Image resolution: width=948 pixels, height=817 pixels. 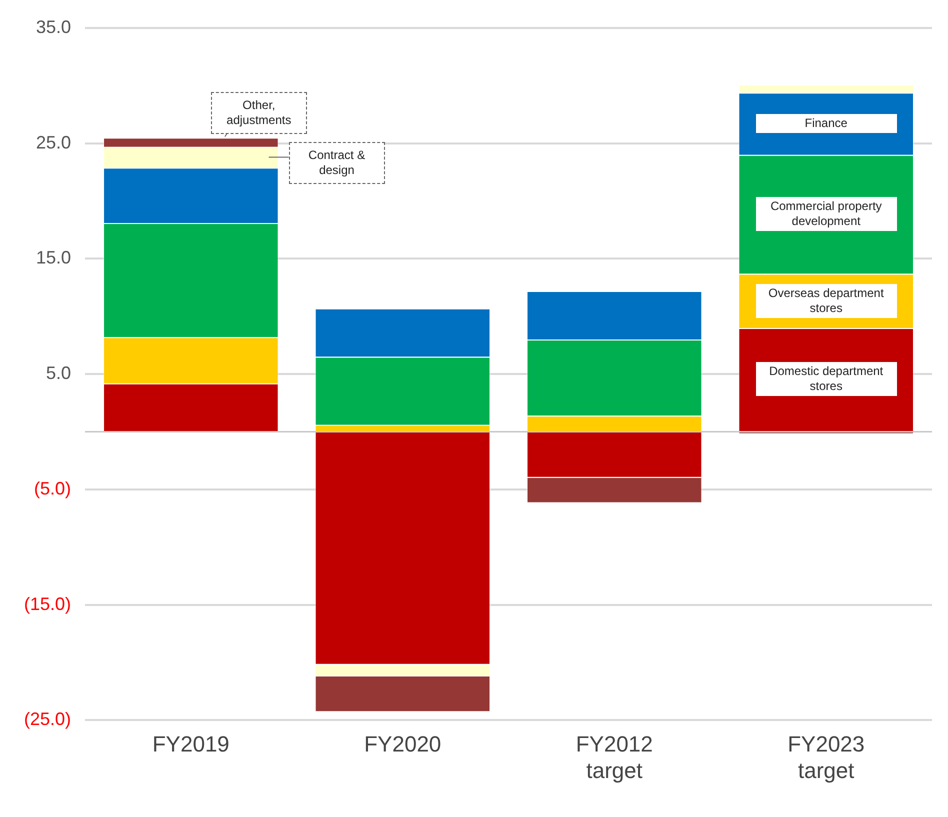 I want to click on callout-box: Other, adjustments, so click(x=258, y=113).